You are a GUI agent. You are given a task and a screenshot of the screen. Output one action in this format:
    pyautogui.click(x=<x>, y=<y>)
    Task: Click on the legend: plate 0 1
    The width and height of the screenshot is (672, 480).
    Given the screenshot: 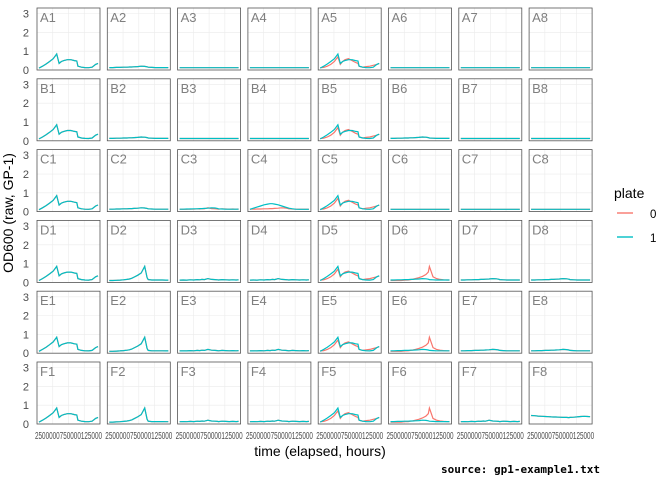 What is the action you would take?
    pyautogui.click(x=635, y=215)
    